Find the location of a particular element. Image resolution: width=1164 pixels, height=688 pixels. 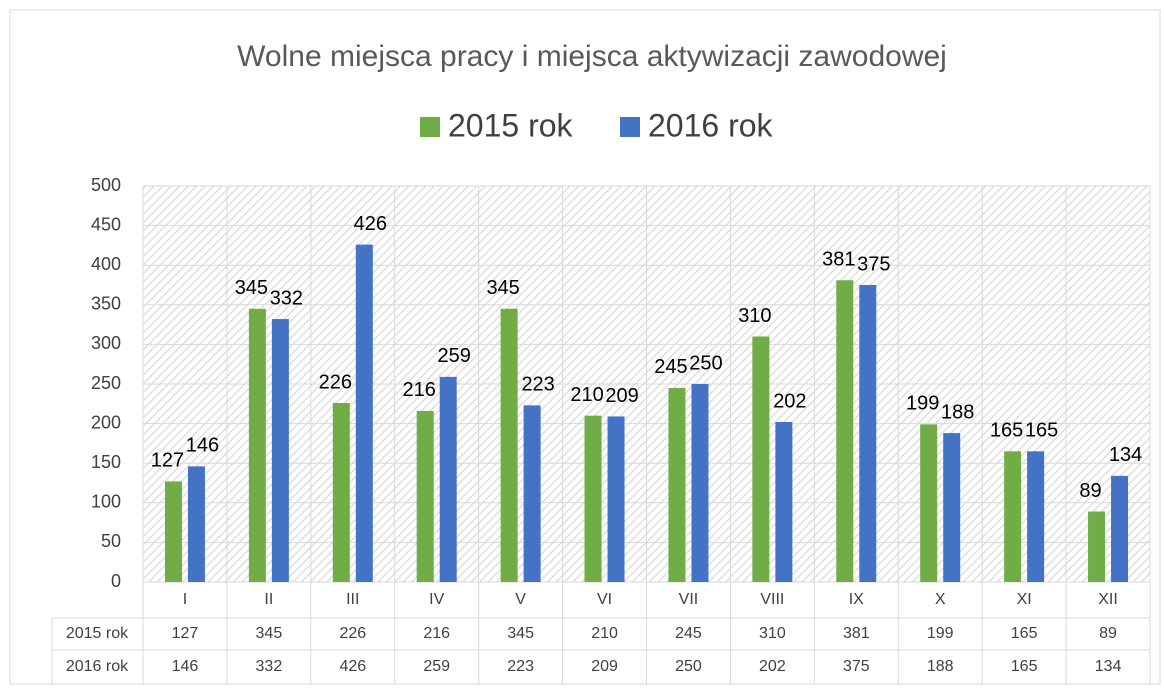

x-tick-label: II is located at coordinates (268, 599).